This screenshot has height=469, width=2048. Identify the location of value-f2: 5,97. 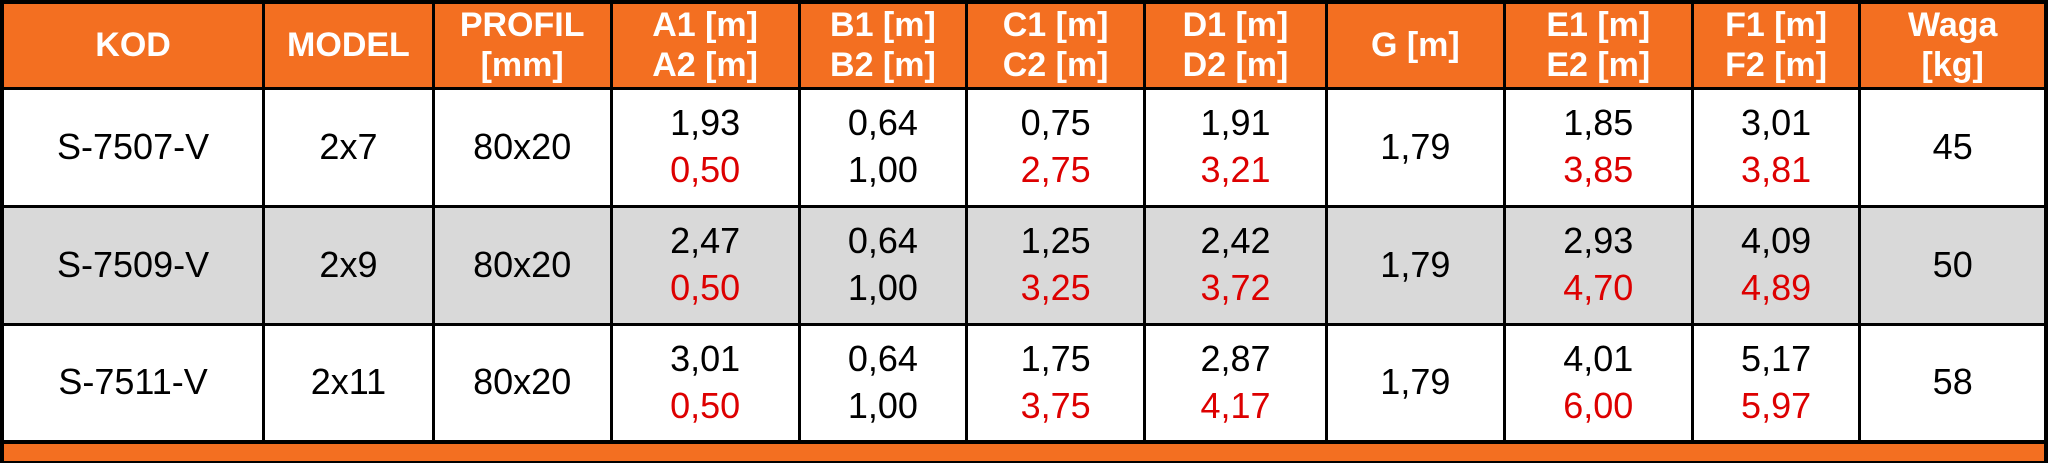
(1776, 405).